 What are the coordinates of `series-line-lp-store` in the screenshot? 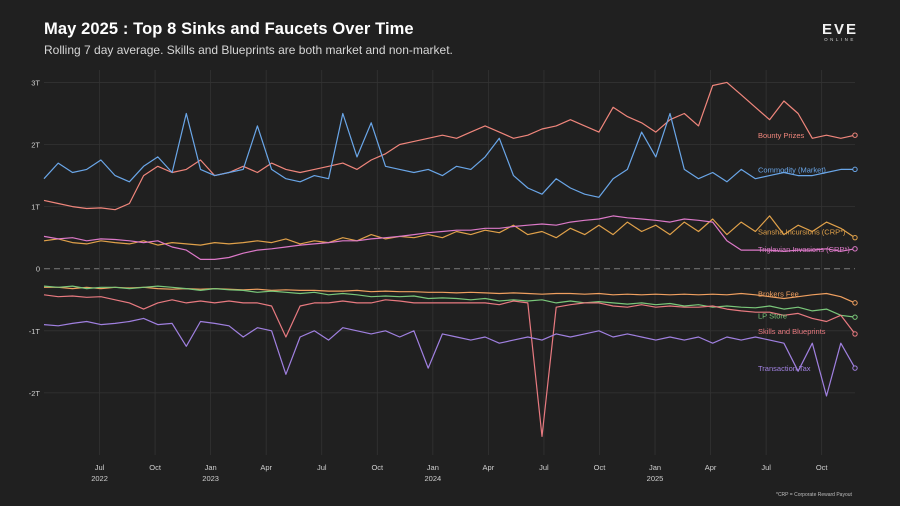 It's located at (449, 301).